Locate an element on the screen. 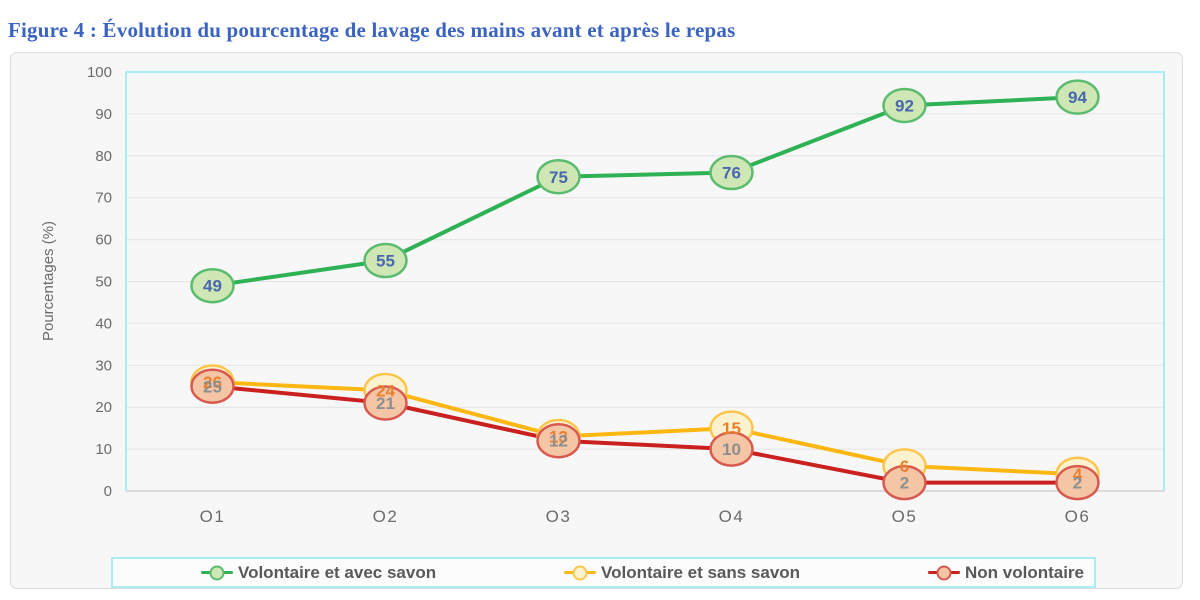 The width and height of the screenshot is (1200, 600). legend-label-volontaire-sans-savon: Volontaire et sans savon is located at coordinates (701, 572).